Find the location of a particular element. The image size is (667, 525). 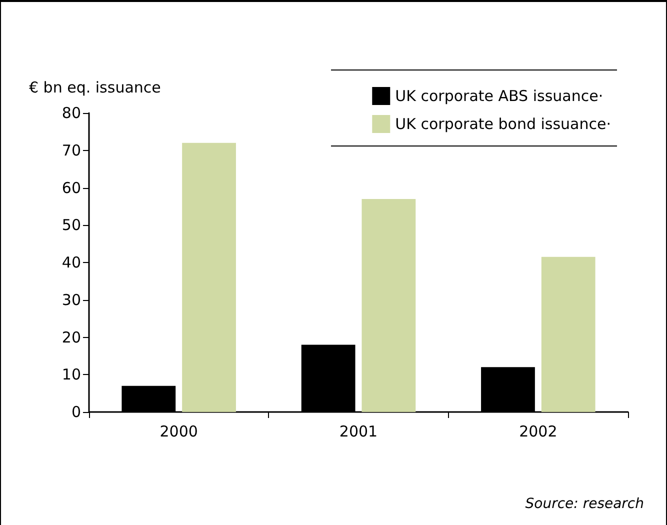

y-tick-label: 70 is located at coordinates (71, 150).